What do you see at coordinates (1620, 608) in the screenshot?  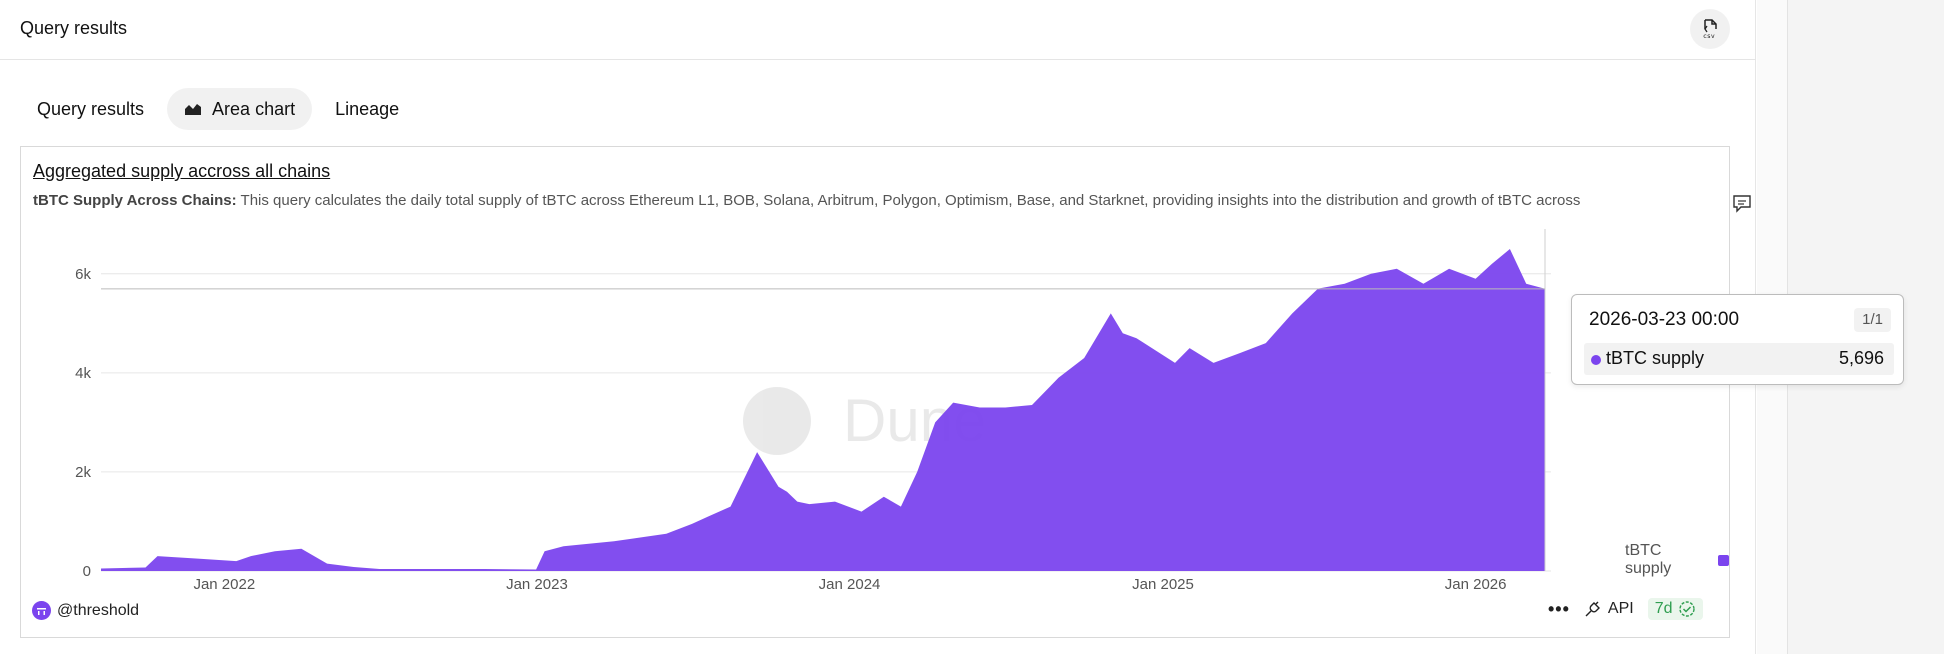 I see `api-label: API` at bounding box center [1620, 608].